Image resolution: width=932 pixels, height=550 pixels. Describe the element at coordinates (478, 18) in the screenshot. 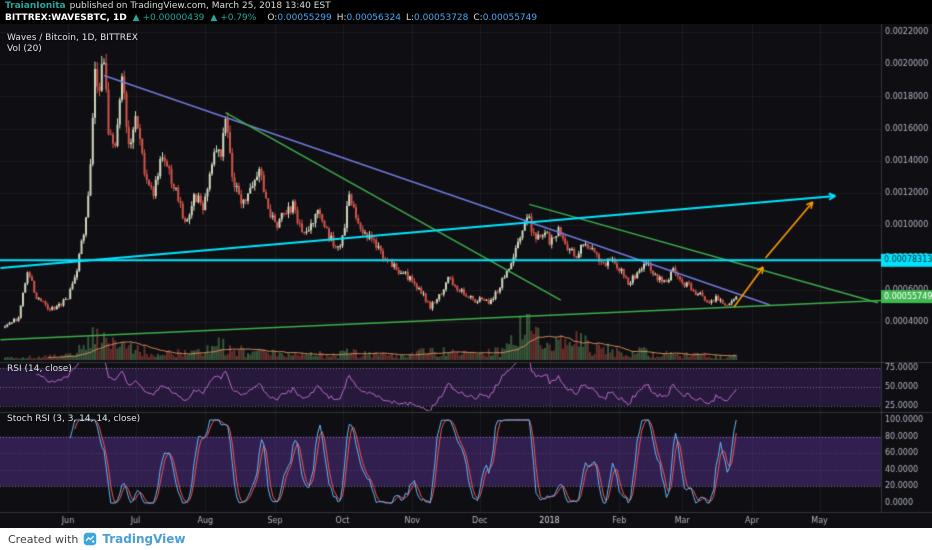

I see `close-label: C:` at that location.